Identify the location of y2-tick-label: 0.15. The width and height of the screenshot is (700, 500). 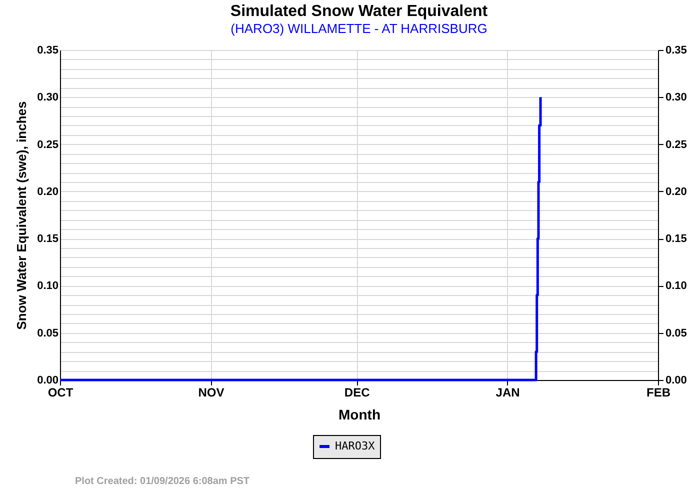
(676, 239).